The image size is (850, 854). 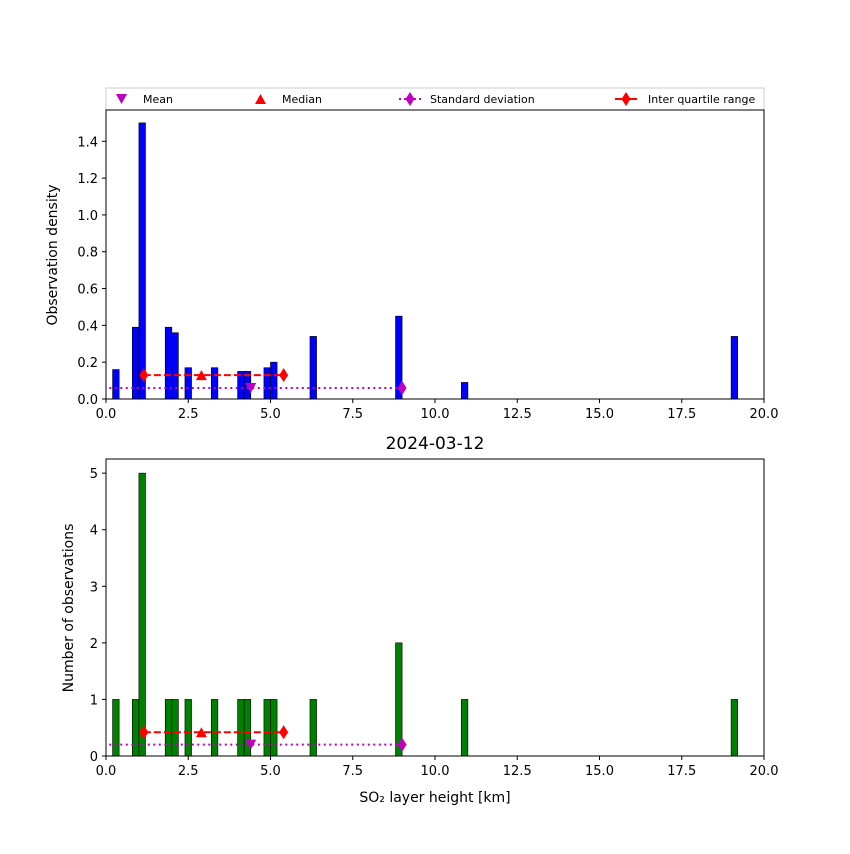 What do you see at coordinates (87, 179) in the screenshot?
I see `top-ytick-label: 1.2` at bounding box center [87, 179].